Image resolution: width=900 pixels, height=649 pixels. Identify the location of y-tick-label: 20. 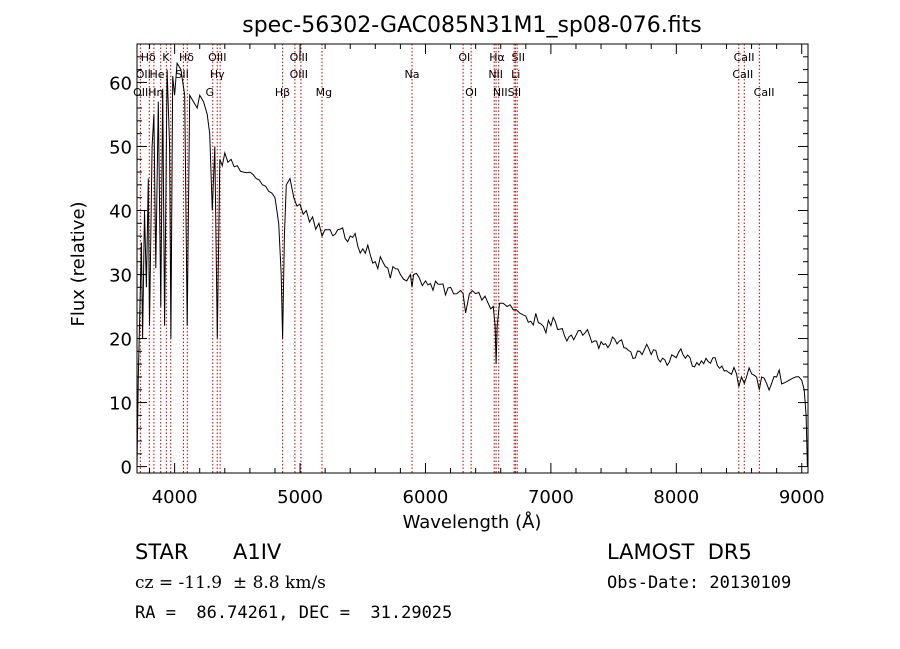
(120, 340).